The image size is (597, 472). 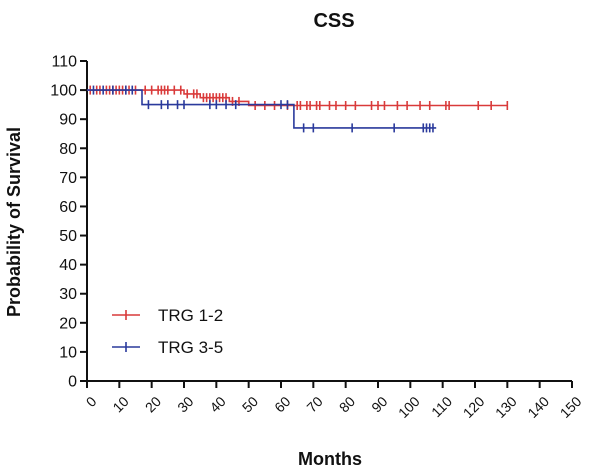 What do you see at coordinates (14, 222) in the screenshot?
I see `y-axis-label: Probability of Survival` at bounding box center [14, 222].